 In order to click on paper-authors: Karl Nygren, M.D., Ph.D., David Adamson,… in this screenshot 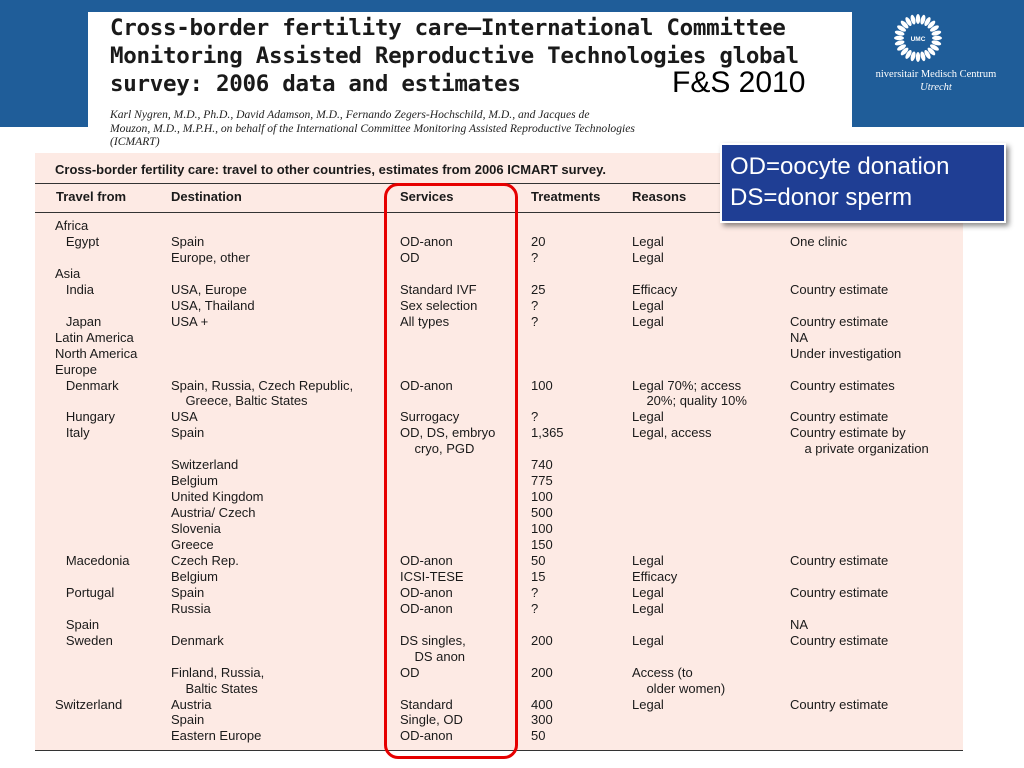, I will do `click(477, 128)`.